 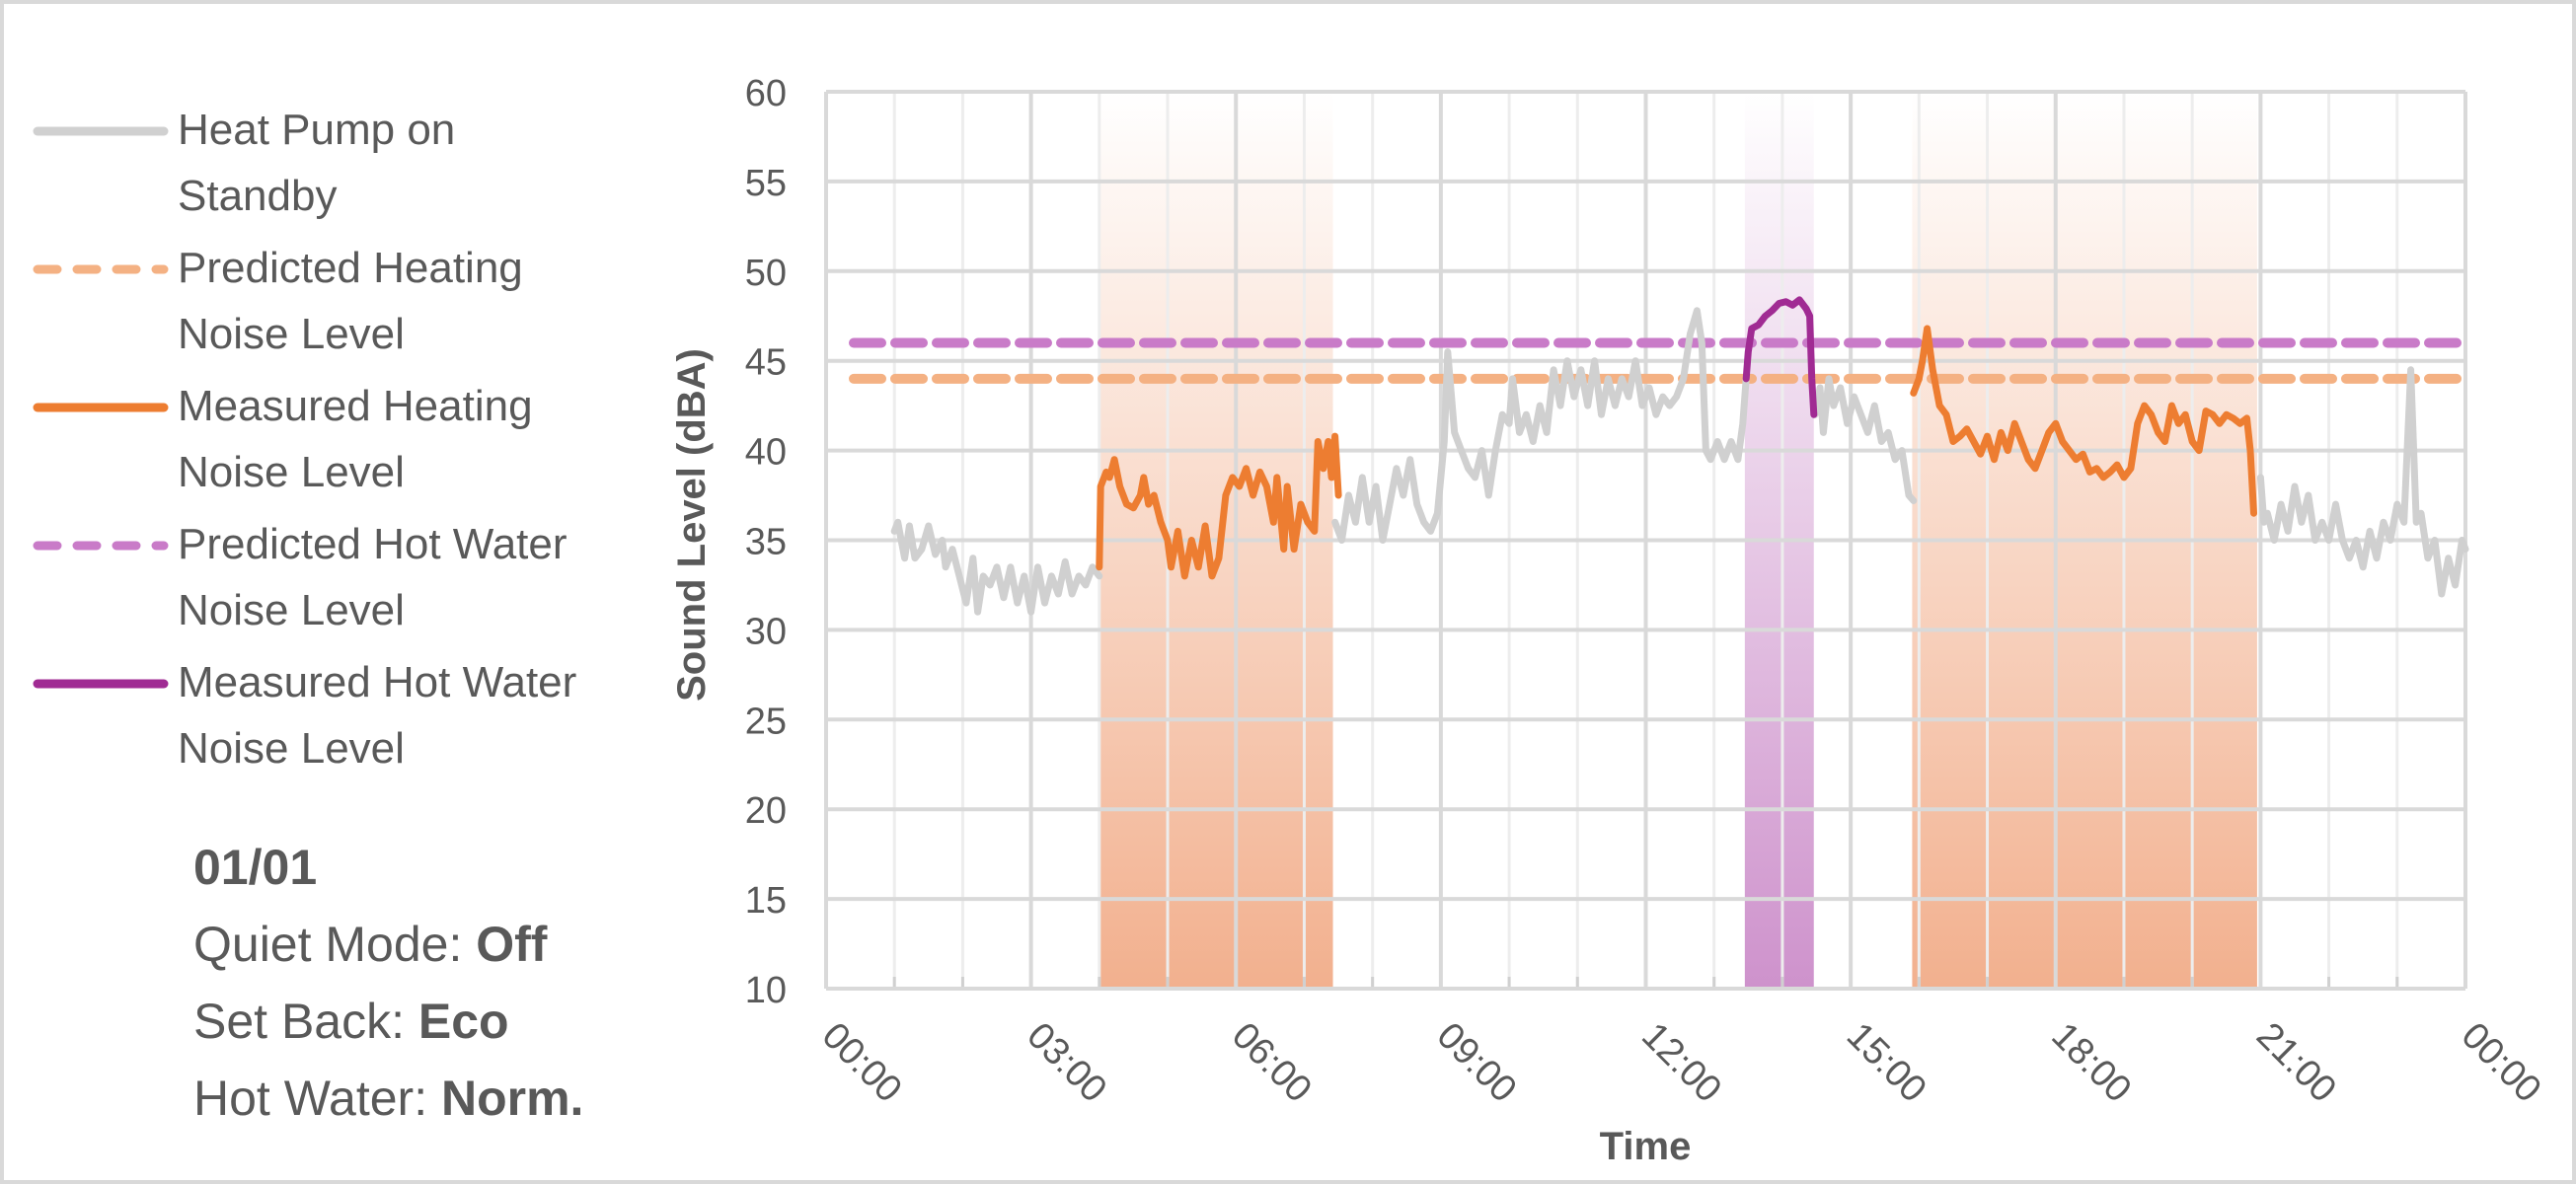 I want to click on legend-item: Heat Pump on Standby, so click(x=334, y=166).